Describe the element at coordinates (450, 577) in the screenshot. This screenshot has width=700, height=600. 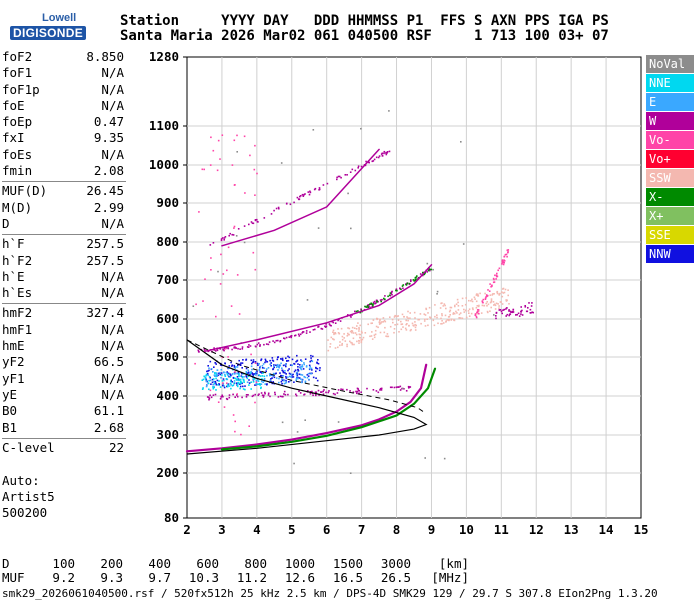
I see `muf-unit: [MHz]` at that location.